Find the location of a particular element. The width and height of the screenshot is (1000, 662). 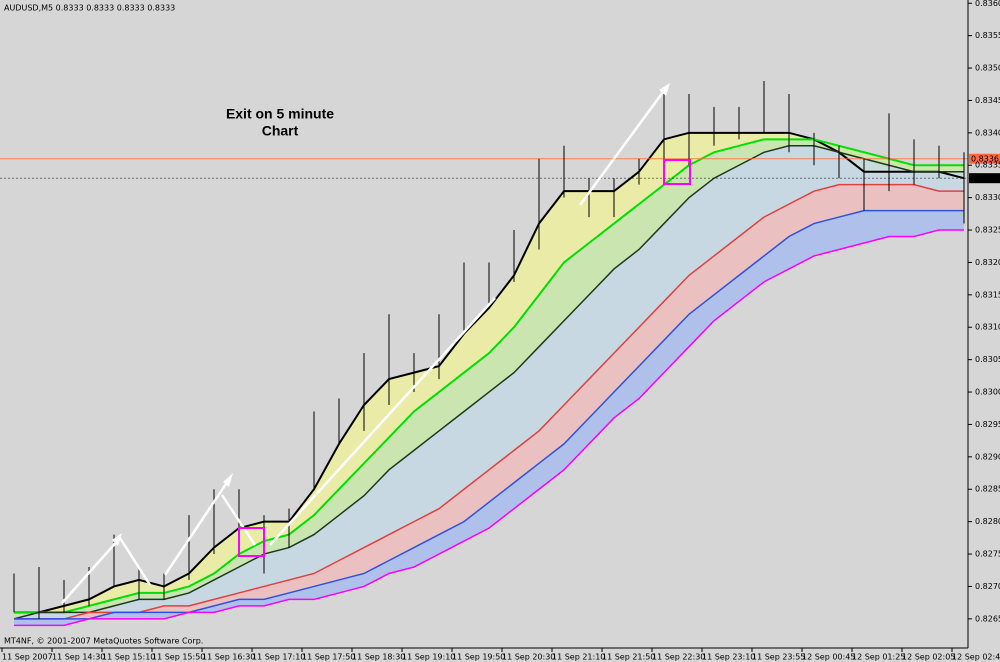

y-tick-label: 0.8305 is located at coordinates (987, 359).